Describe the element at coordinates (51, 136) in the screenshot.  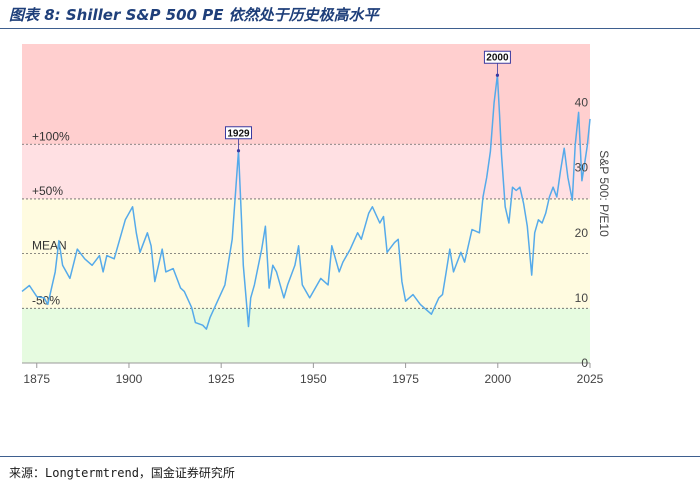
I see `reference-label-0: +100%` at that location.